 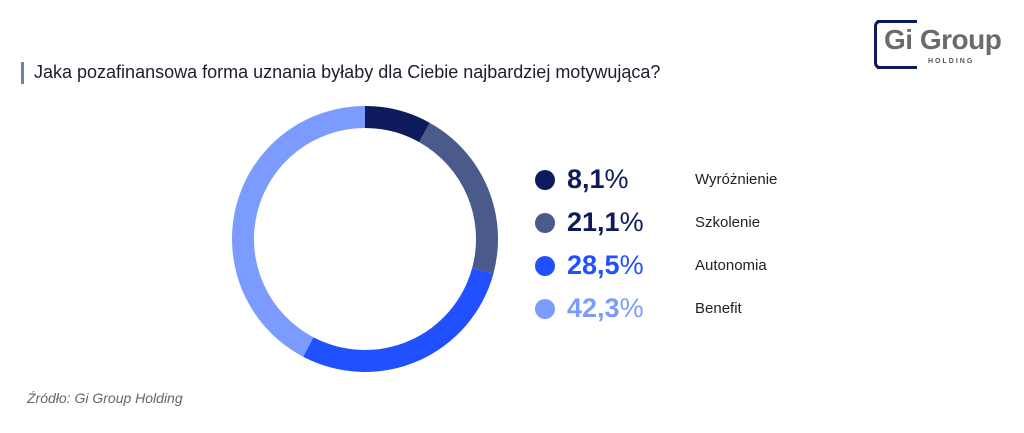 What do you see at coordinates (298, 231) in the screenshot?
I see `donut-slice-benefit` at bounding box center [298, 231].